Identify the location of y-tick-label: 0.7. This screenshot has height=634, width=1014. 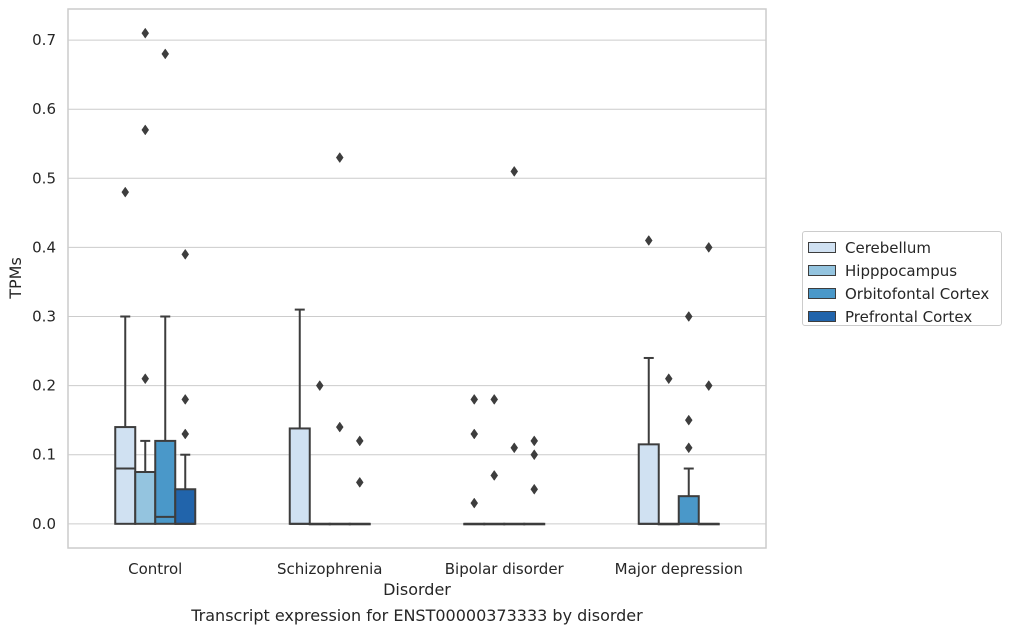
(44, 40).